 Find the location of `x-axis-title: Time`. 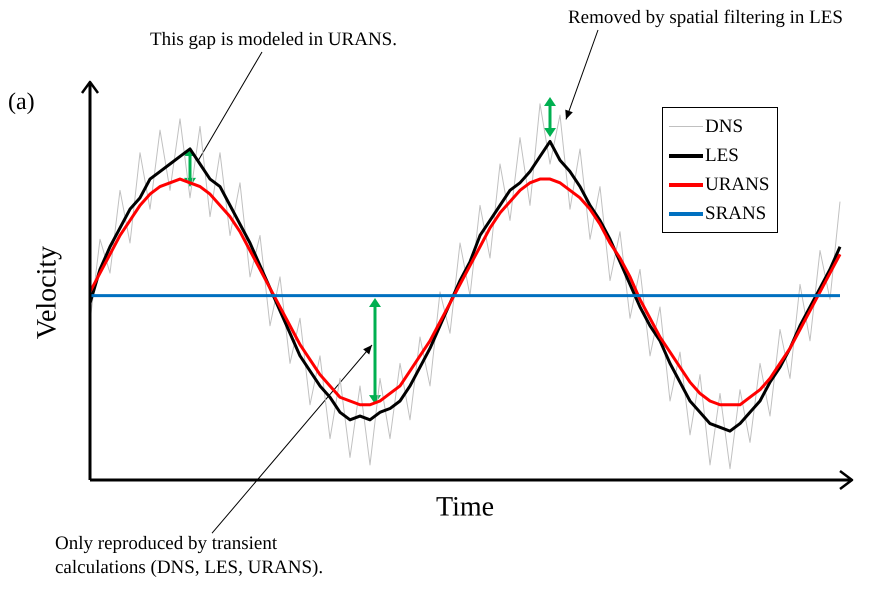

x-axis-title: Time is located at coordinates (465, 506).